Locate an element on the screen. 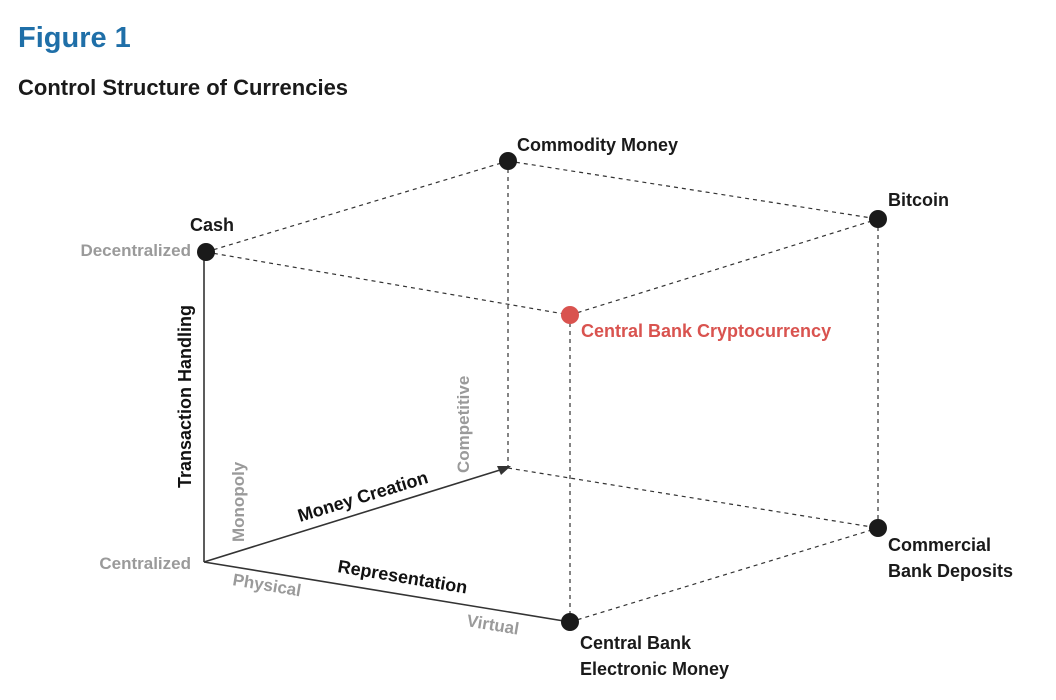 The width and height of the screenshot is (1056, 700). label-decentralized: Decentralized is located at coordinates (135, 250).